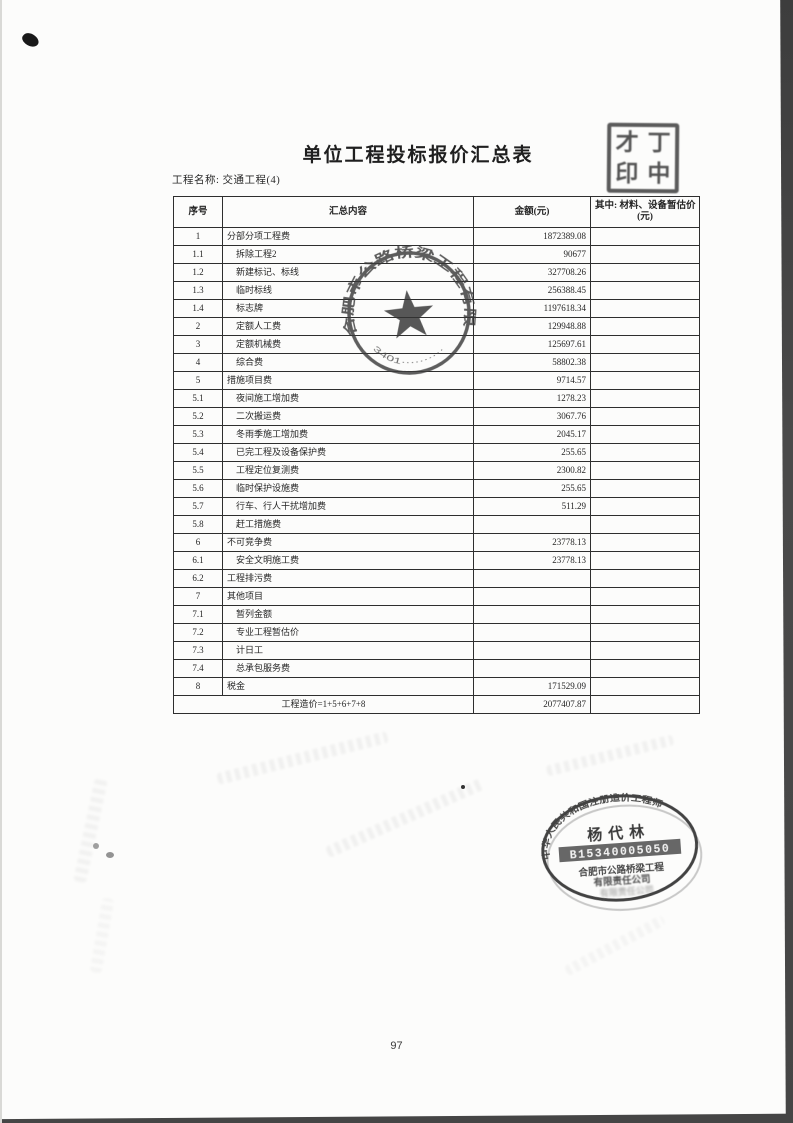 The width and height of the screenshot is (793, 1123). What do you see at coordinates (436, 236) in the screenshot?
I see `table-row: 1 分部分项工程费 1872389.08` at bounding box center [436, 236].